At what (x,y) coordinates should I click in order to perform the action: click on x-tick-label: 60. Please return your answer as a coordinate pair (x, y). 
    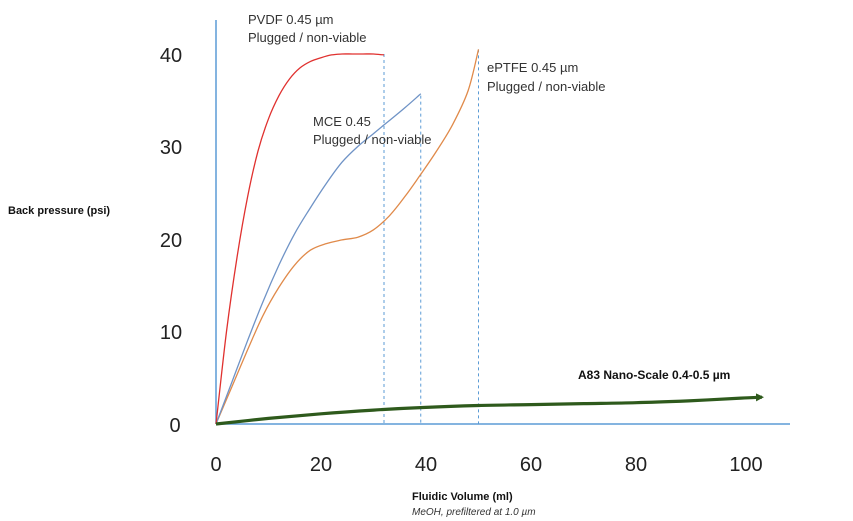
    Looking at the image, I should click on (531, 465).